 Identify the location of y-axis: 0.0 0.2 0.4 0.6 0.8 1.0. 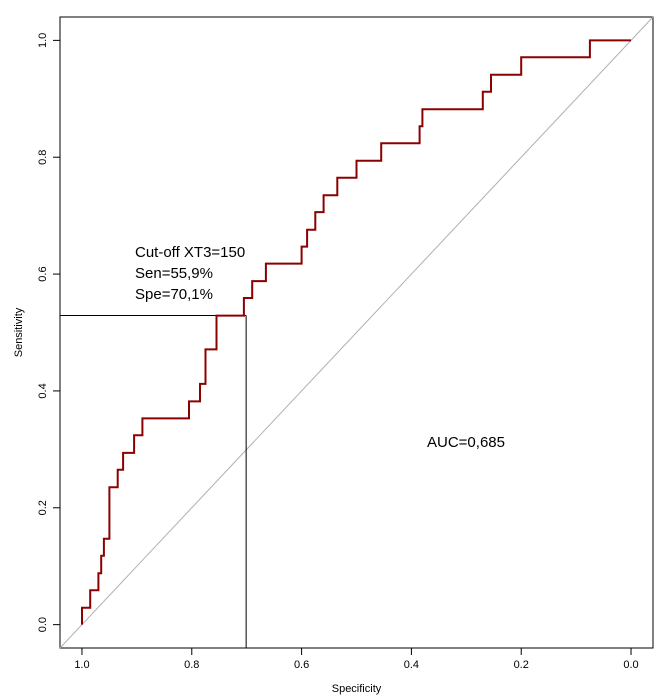
(49, 332).